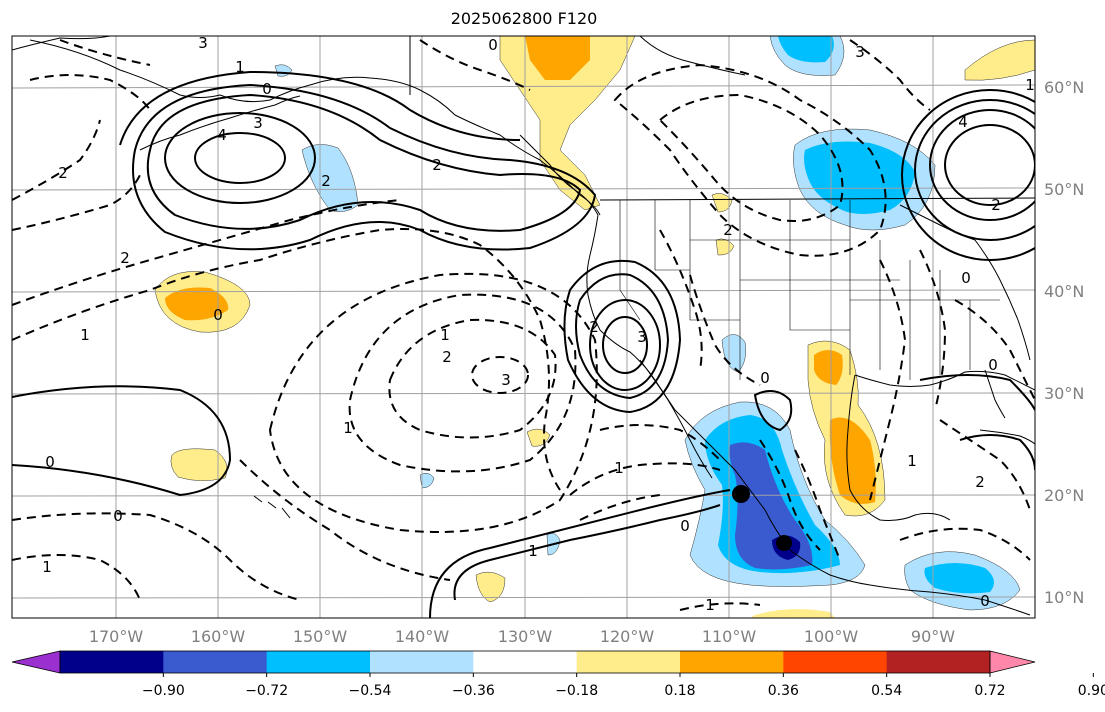 Image resolution: width=1105 pixels, height=712 pixels. Describe the element at coordinates (427, 480) in the screenshot. I see `shade-small-neg1` at that location.